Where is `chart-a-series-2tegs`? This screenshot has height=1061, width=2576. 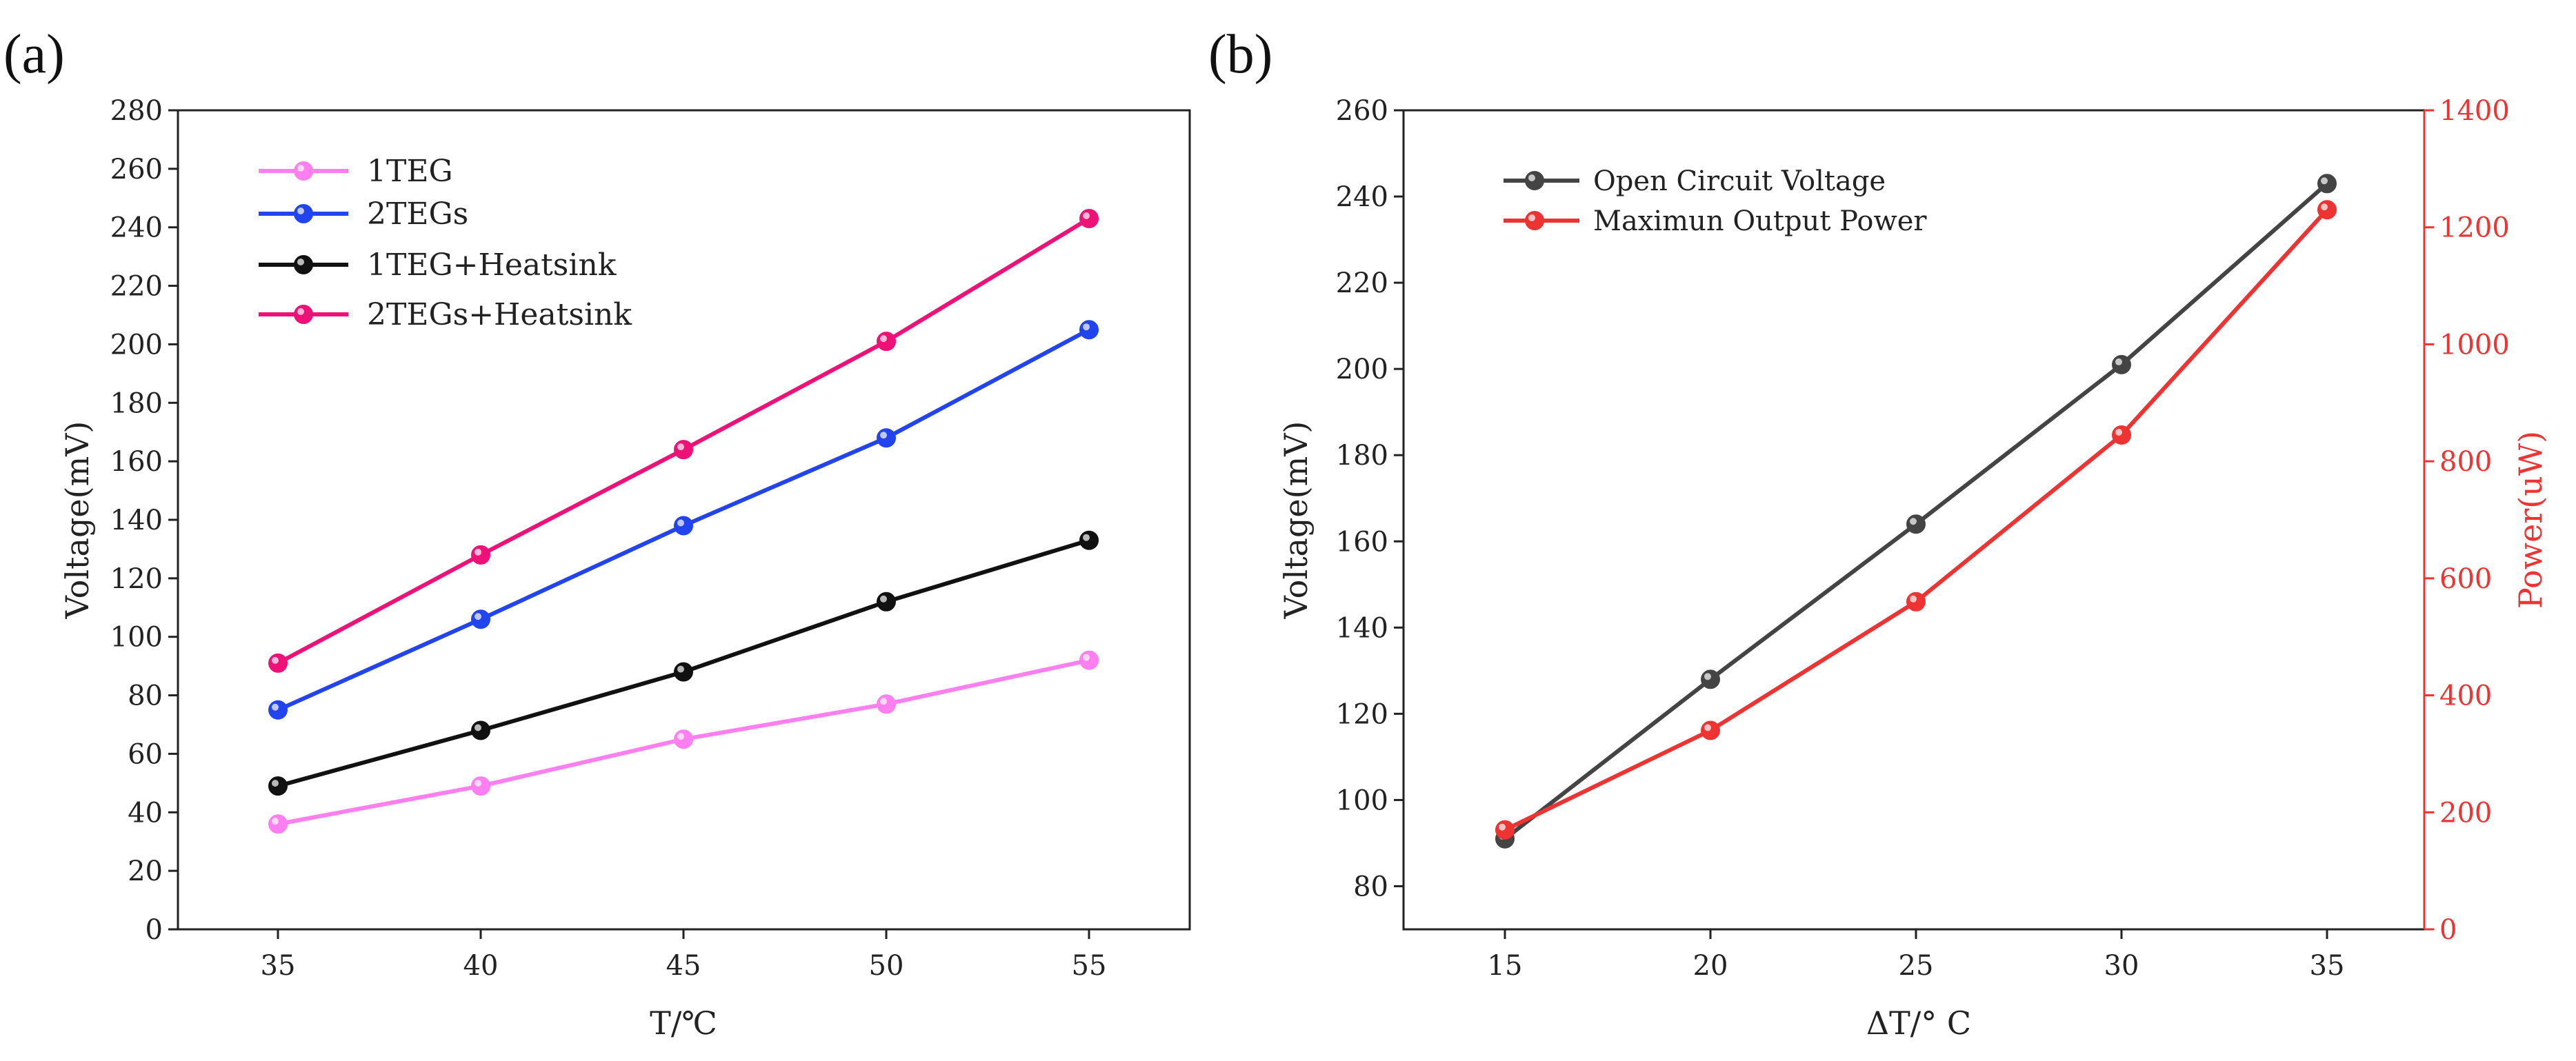
chart-a-series-2tegs is located at coordinates (683, 520).